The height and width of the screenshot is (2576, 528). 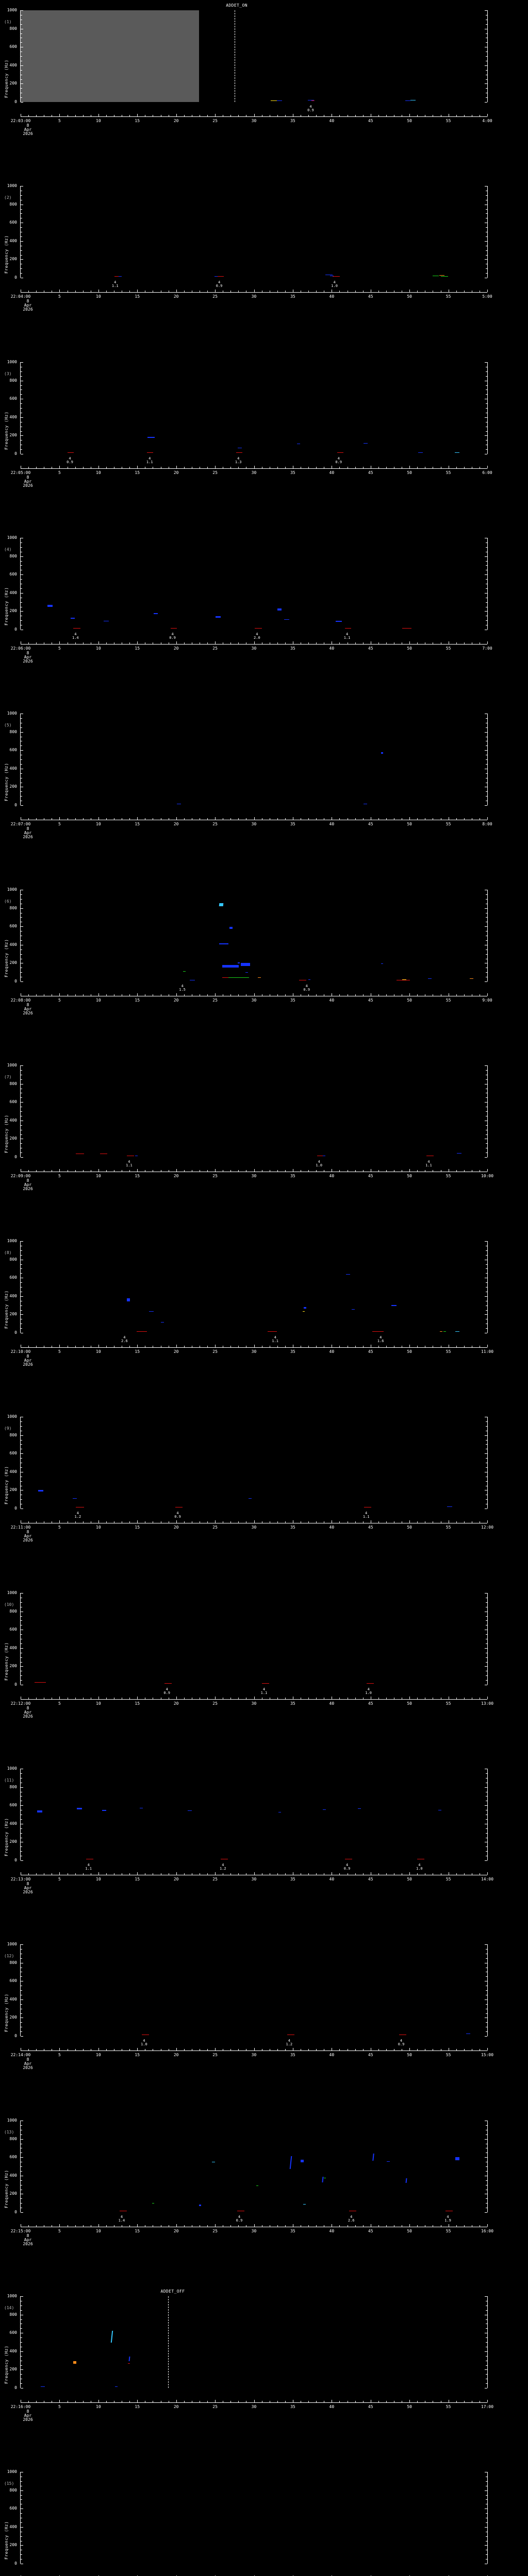 I want to click on panel-index-label: (6), so click(x=8, y=901).